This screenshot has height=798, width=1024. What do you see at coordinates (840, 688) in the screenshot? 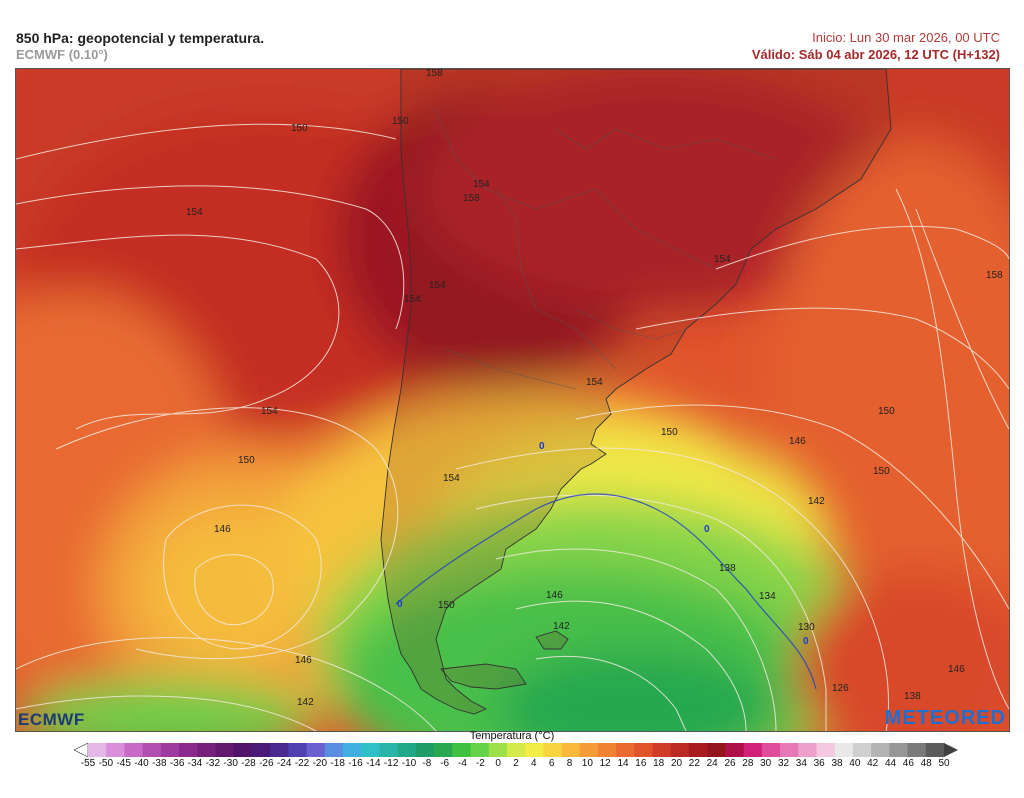
I see `isohypse-label: 126` at bounding box center [840, 688].